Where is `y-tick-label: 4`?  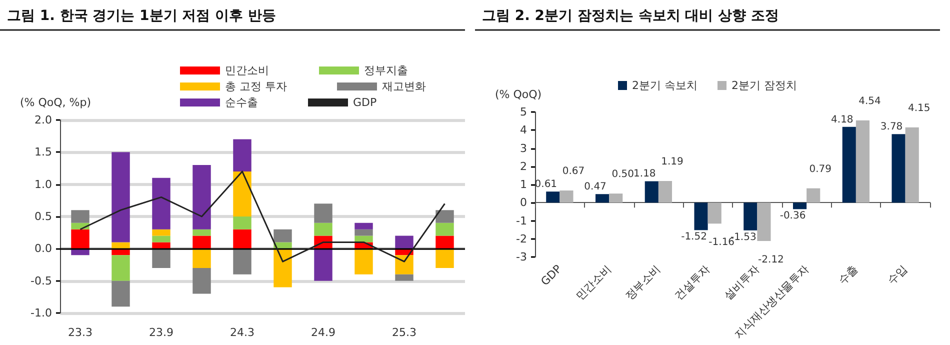
y-tick-label: 4 is located at coordinates (523, 130).